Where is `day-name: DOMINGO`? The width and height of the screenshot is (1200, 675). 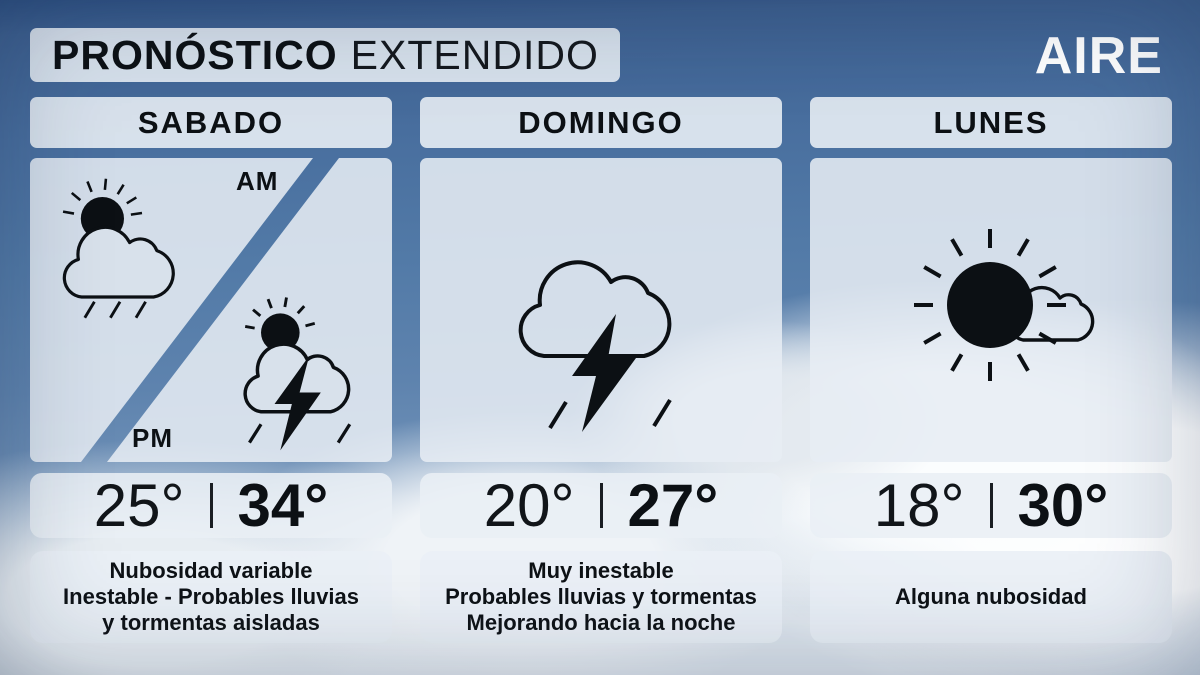
day-name: DOMINGO is located at coordinates (601, 122).